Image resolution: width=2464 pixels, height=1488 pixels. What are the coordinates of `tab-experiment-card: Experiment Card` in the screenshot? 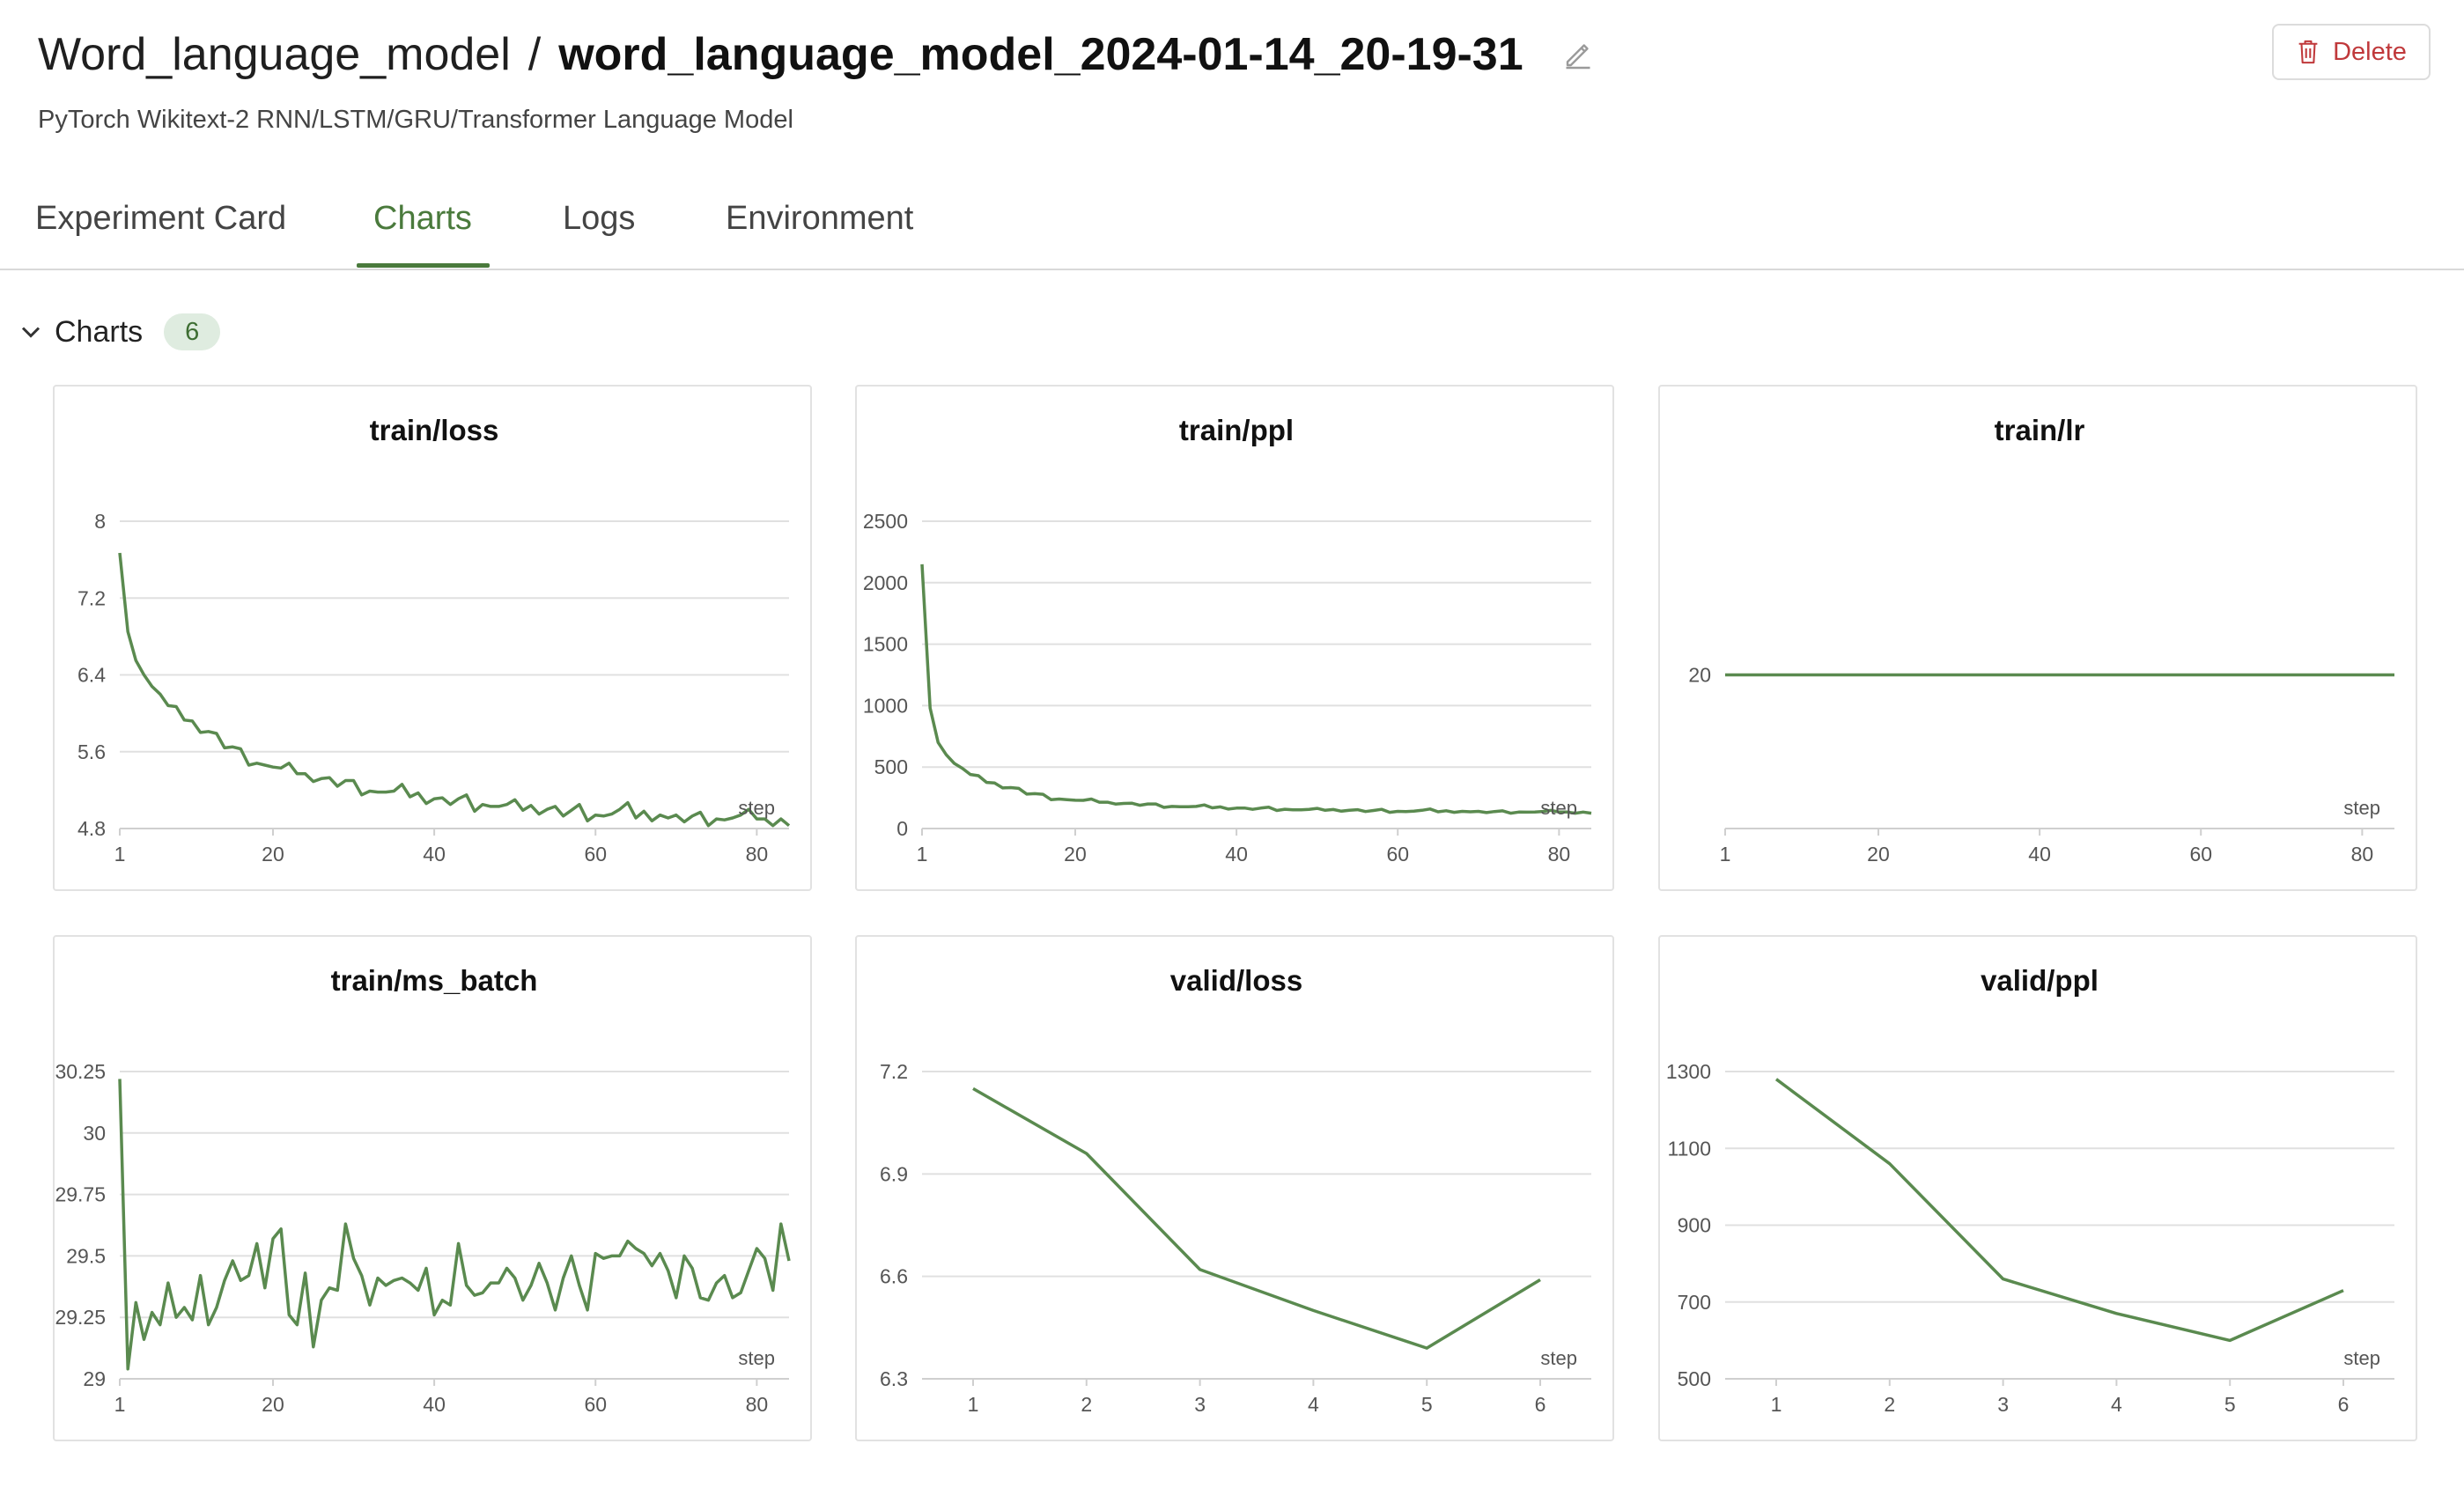 It's located at (161, 218).